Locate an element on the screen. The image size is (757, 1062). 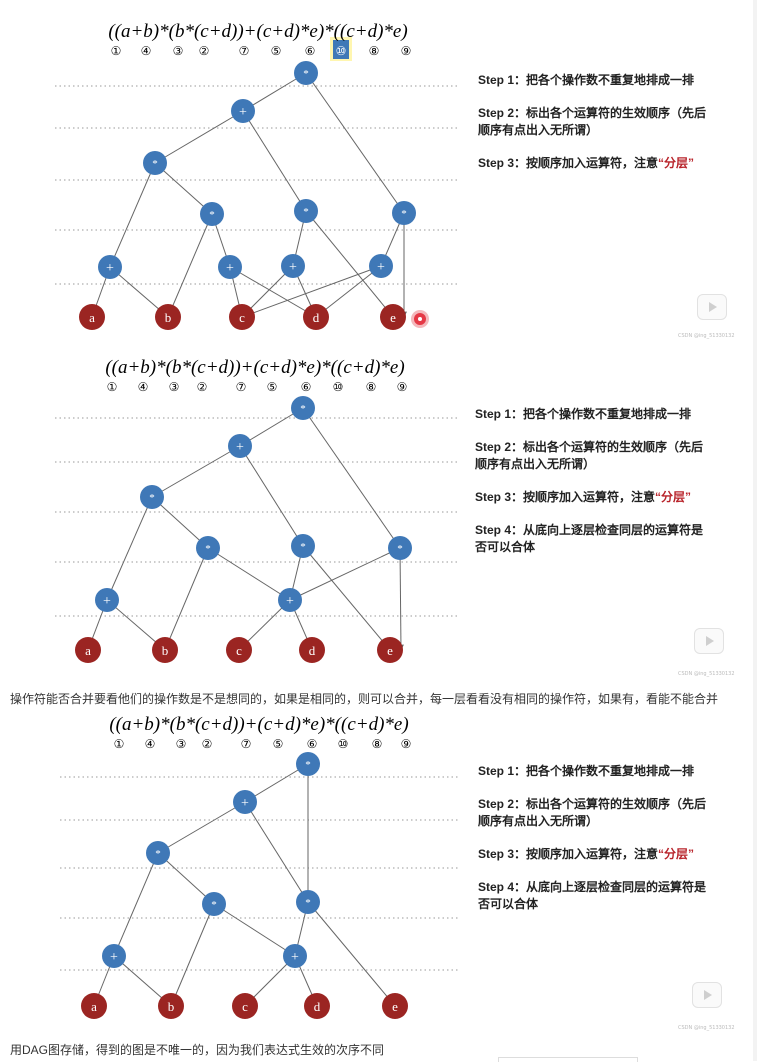
nodes: * + * * * * + + a b c d e is located at coordinates (243, 529).